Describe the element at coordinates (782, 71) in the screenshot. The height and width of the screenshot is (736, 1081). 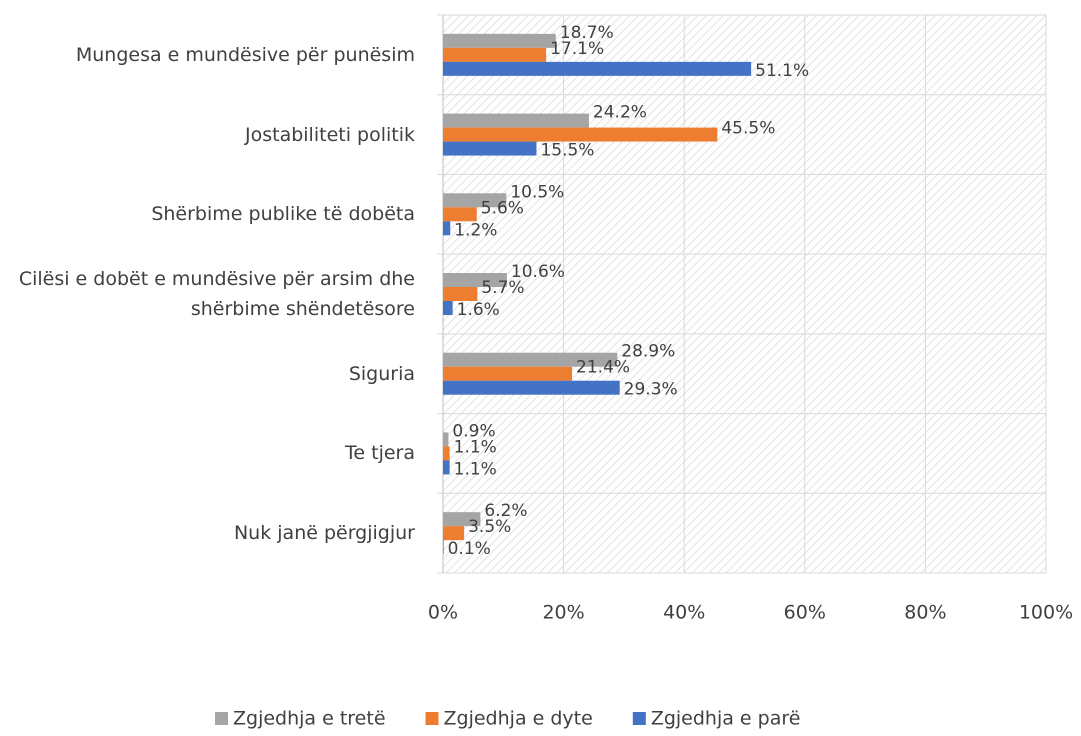
I see `data-label: 51.1%` at that location.